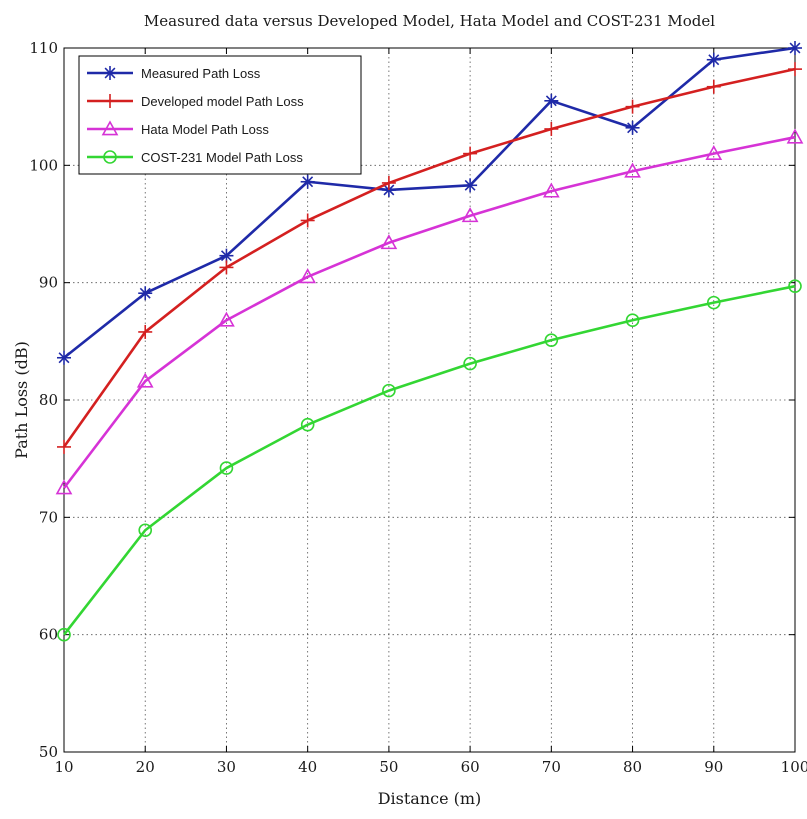 This screenshot has height=819, width=807. What do you see at coordinates (713, 767) in the screenshot?
I see `x-tick-label: 90` at bounding box center [713, 767].